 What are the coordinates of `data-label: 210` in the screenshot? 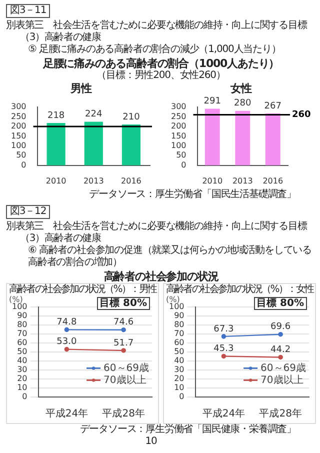 It's located at (131, 117).